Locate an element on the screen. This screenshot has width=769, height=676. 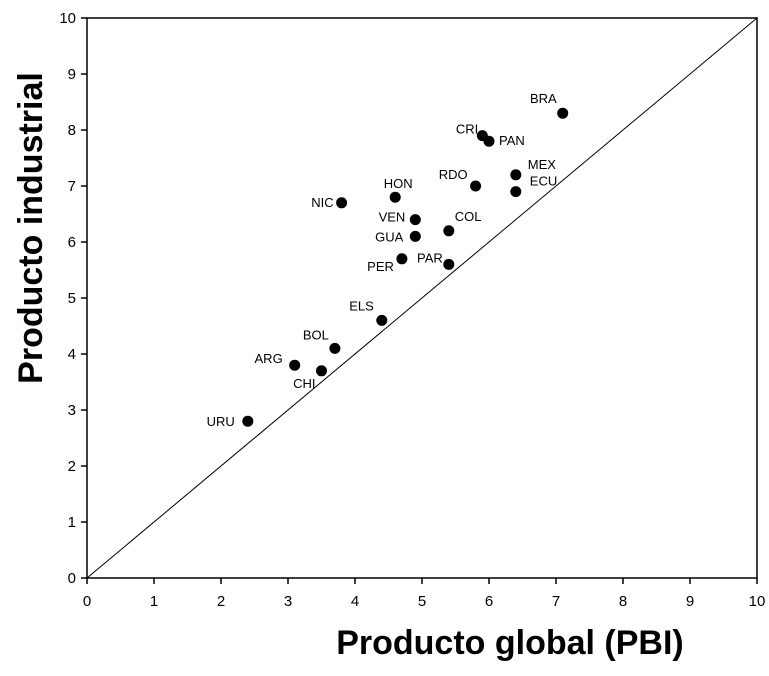
y-axis: 0 1 2 3 4 5 6 7 8 9 10 is located at coordinates (73, 298).